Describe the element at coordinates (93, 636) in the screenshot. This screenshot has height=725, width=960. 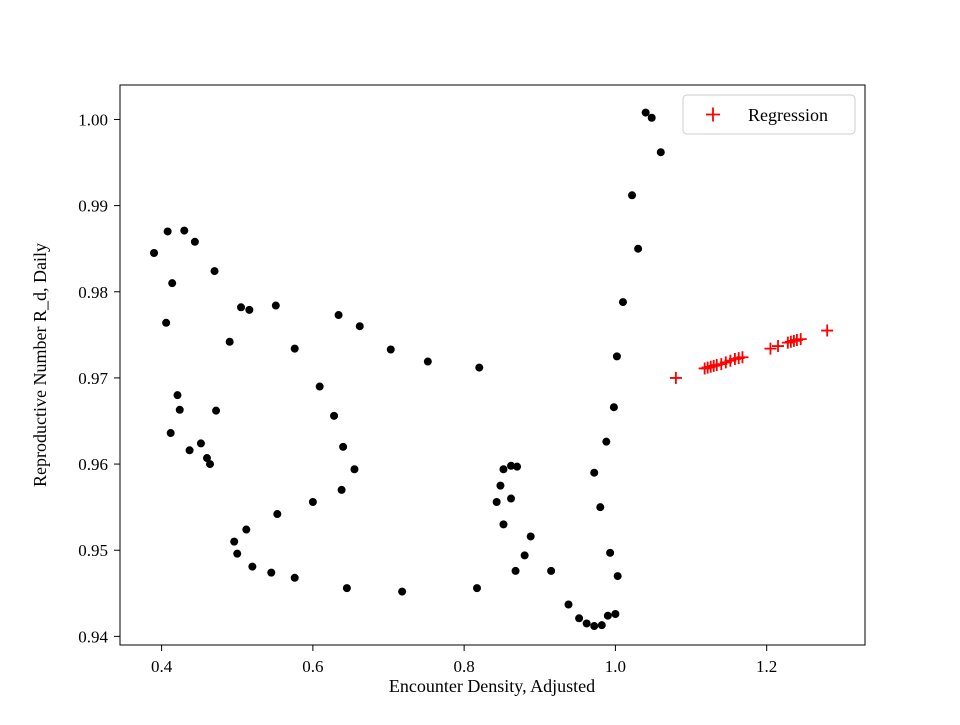
I see `y-tick-label: 0.94` at that location.